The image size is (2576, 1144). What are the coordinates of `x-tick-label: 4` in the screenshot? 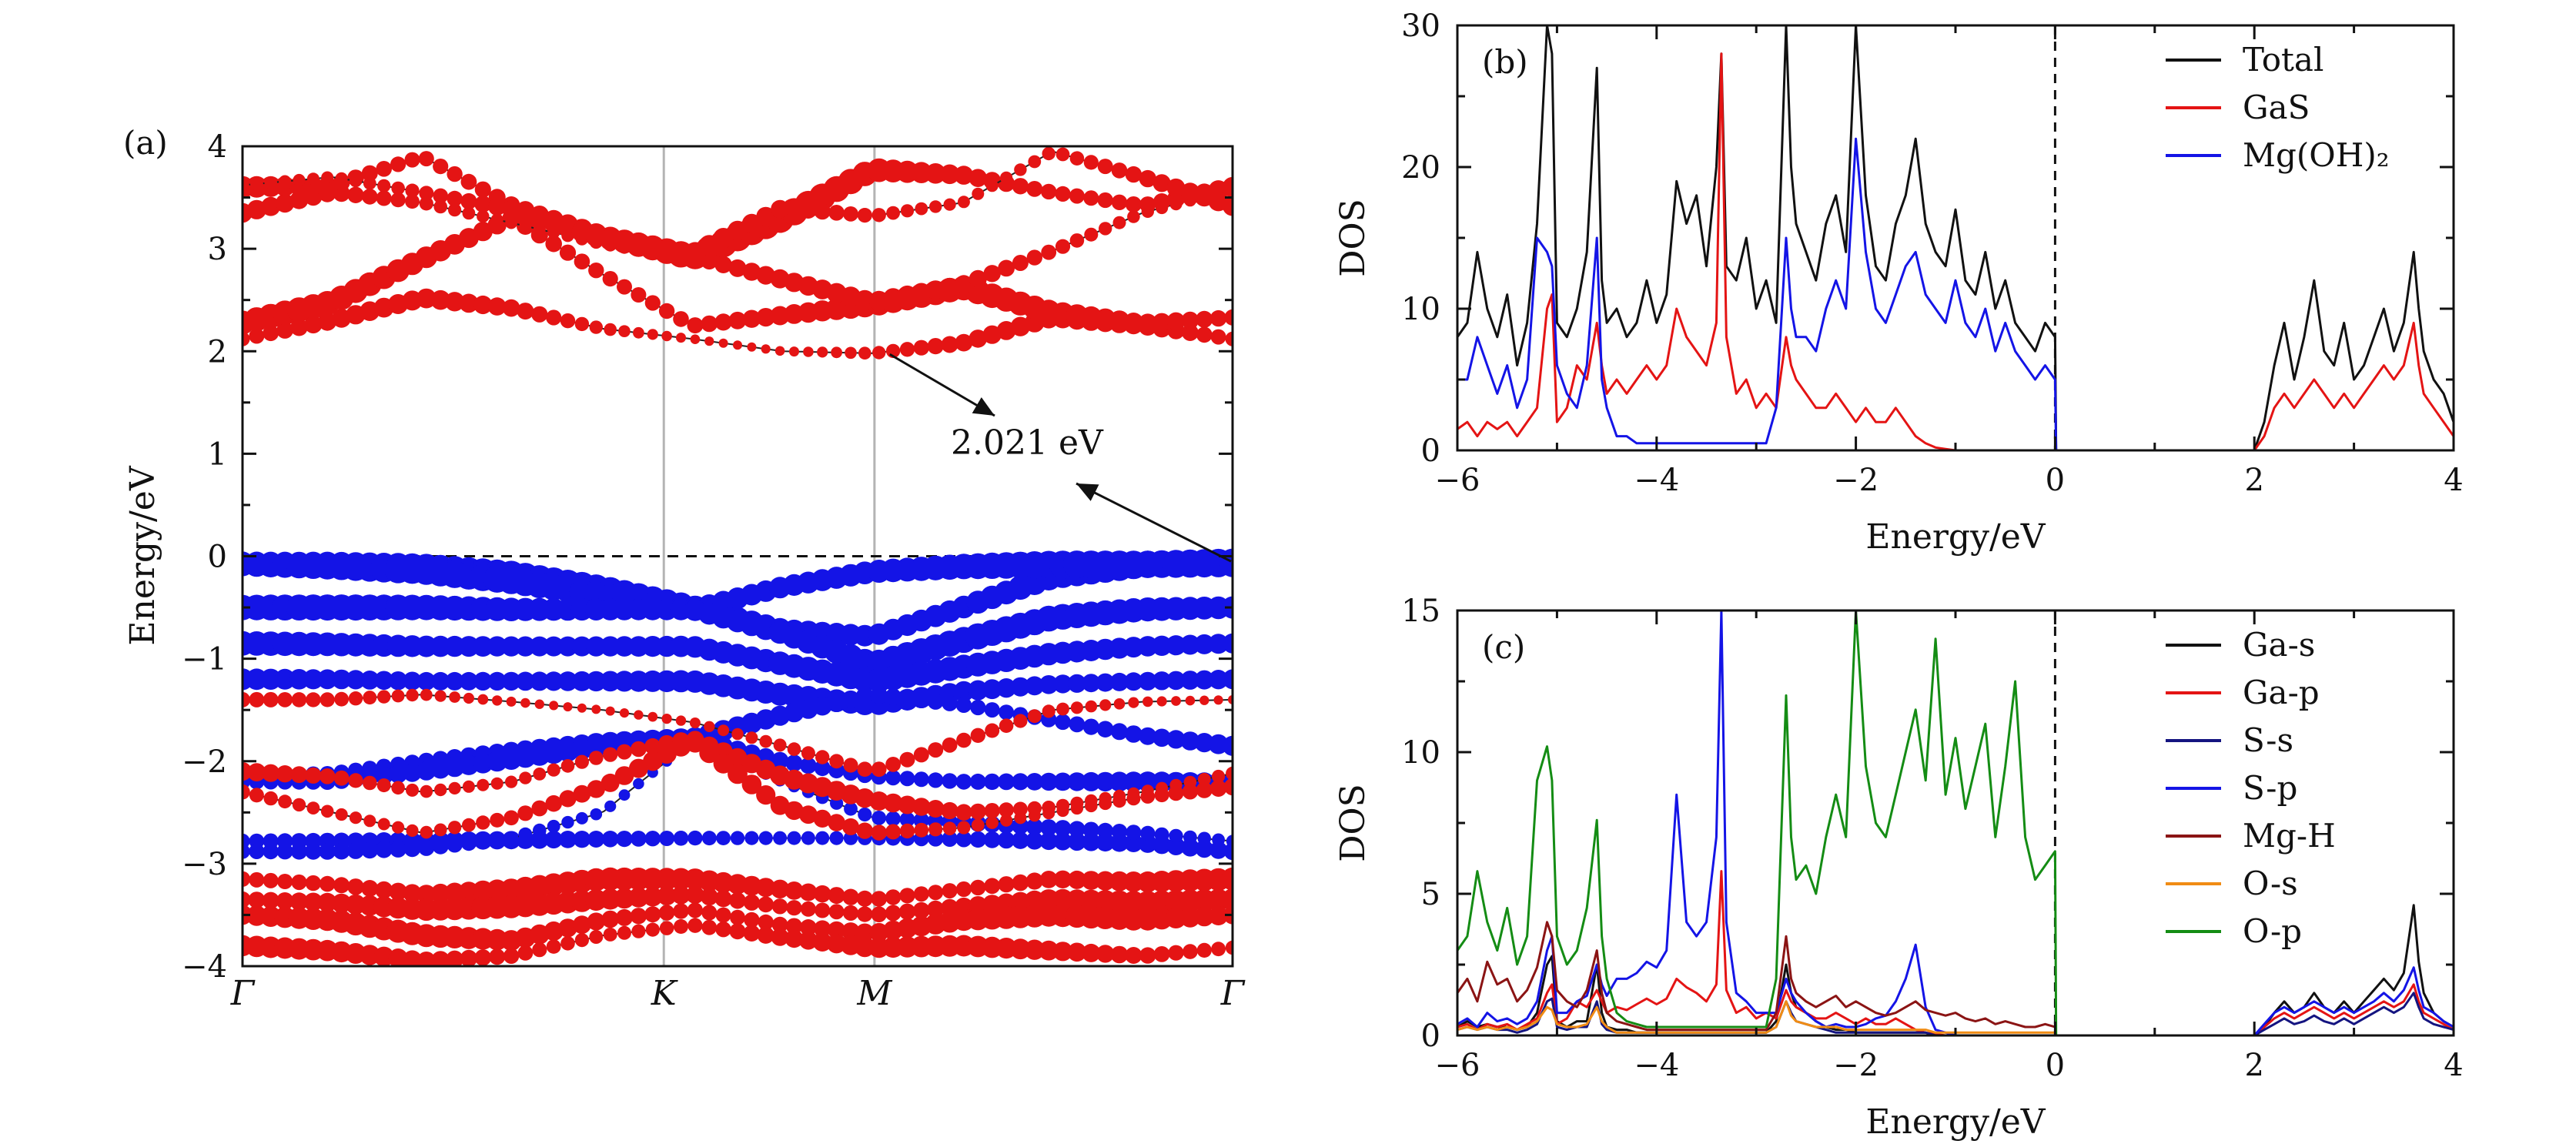 It's located at (2454, 480).